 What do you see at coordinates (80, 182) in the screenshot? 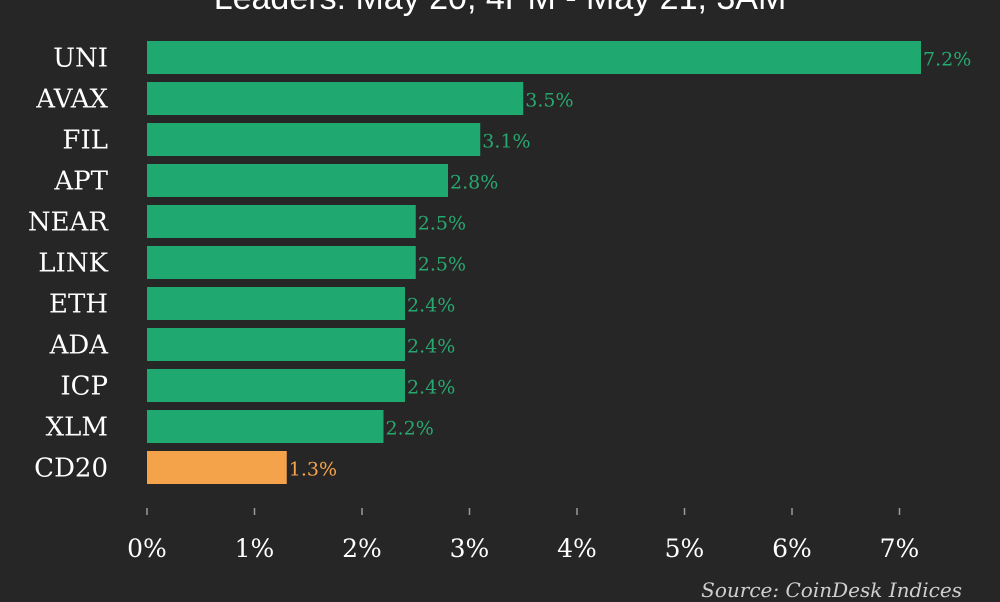
I see `category-label-apt: APT` at bounding box center [80, 182].